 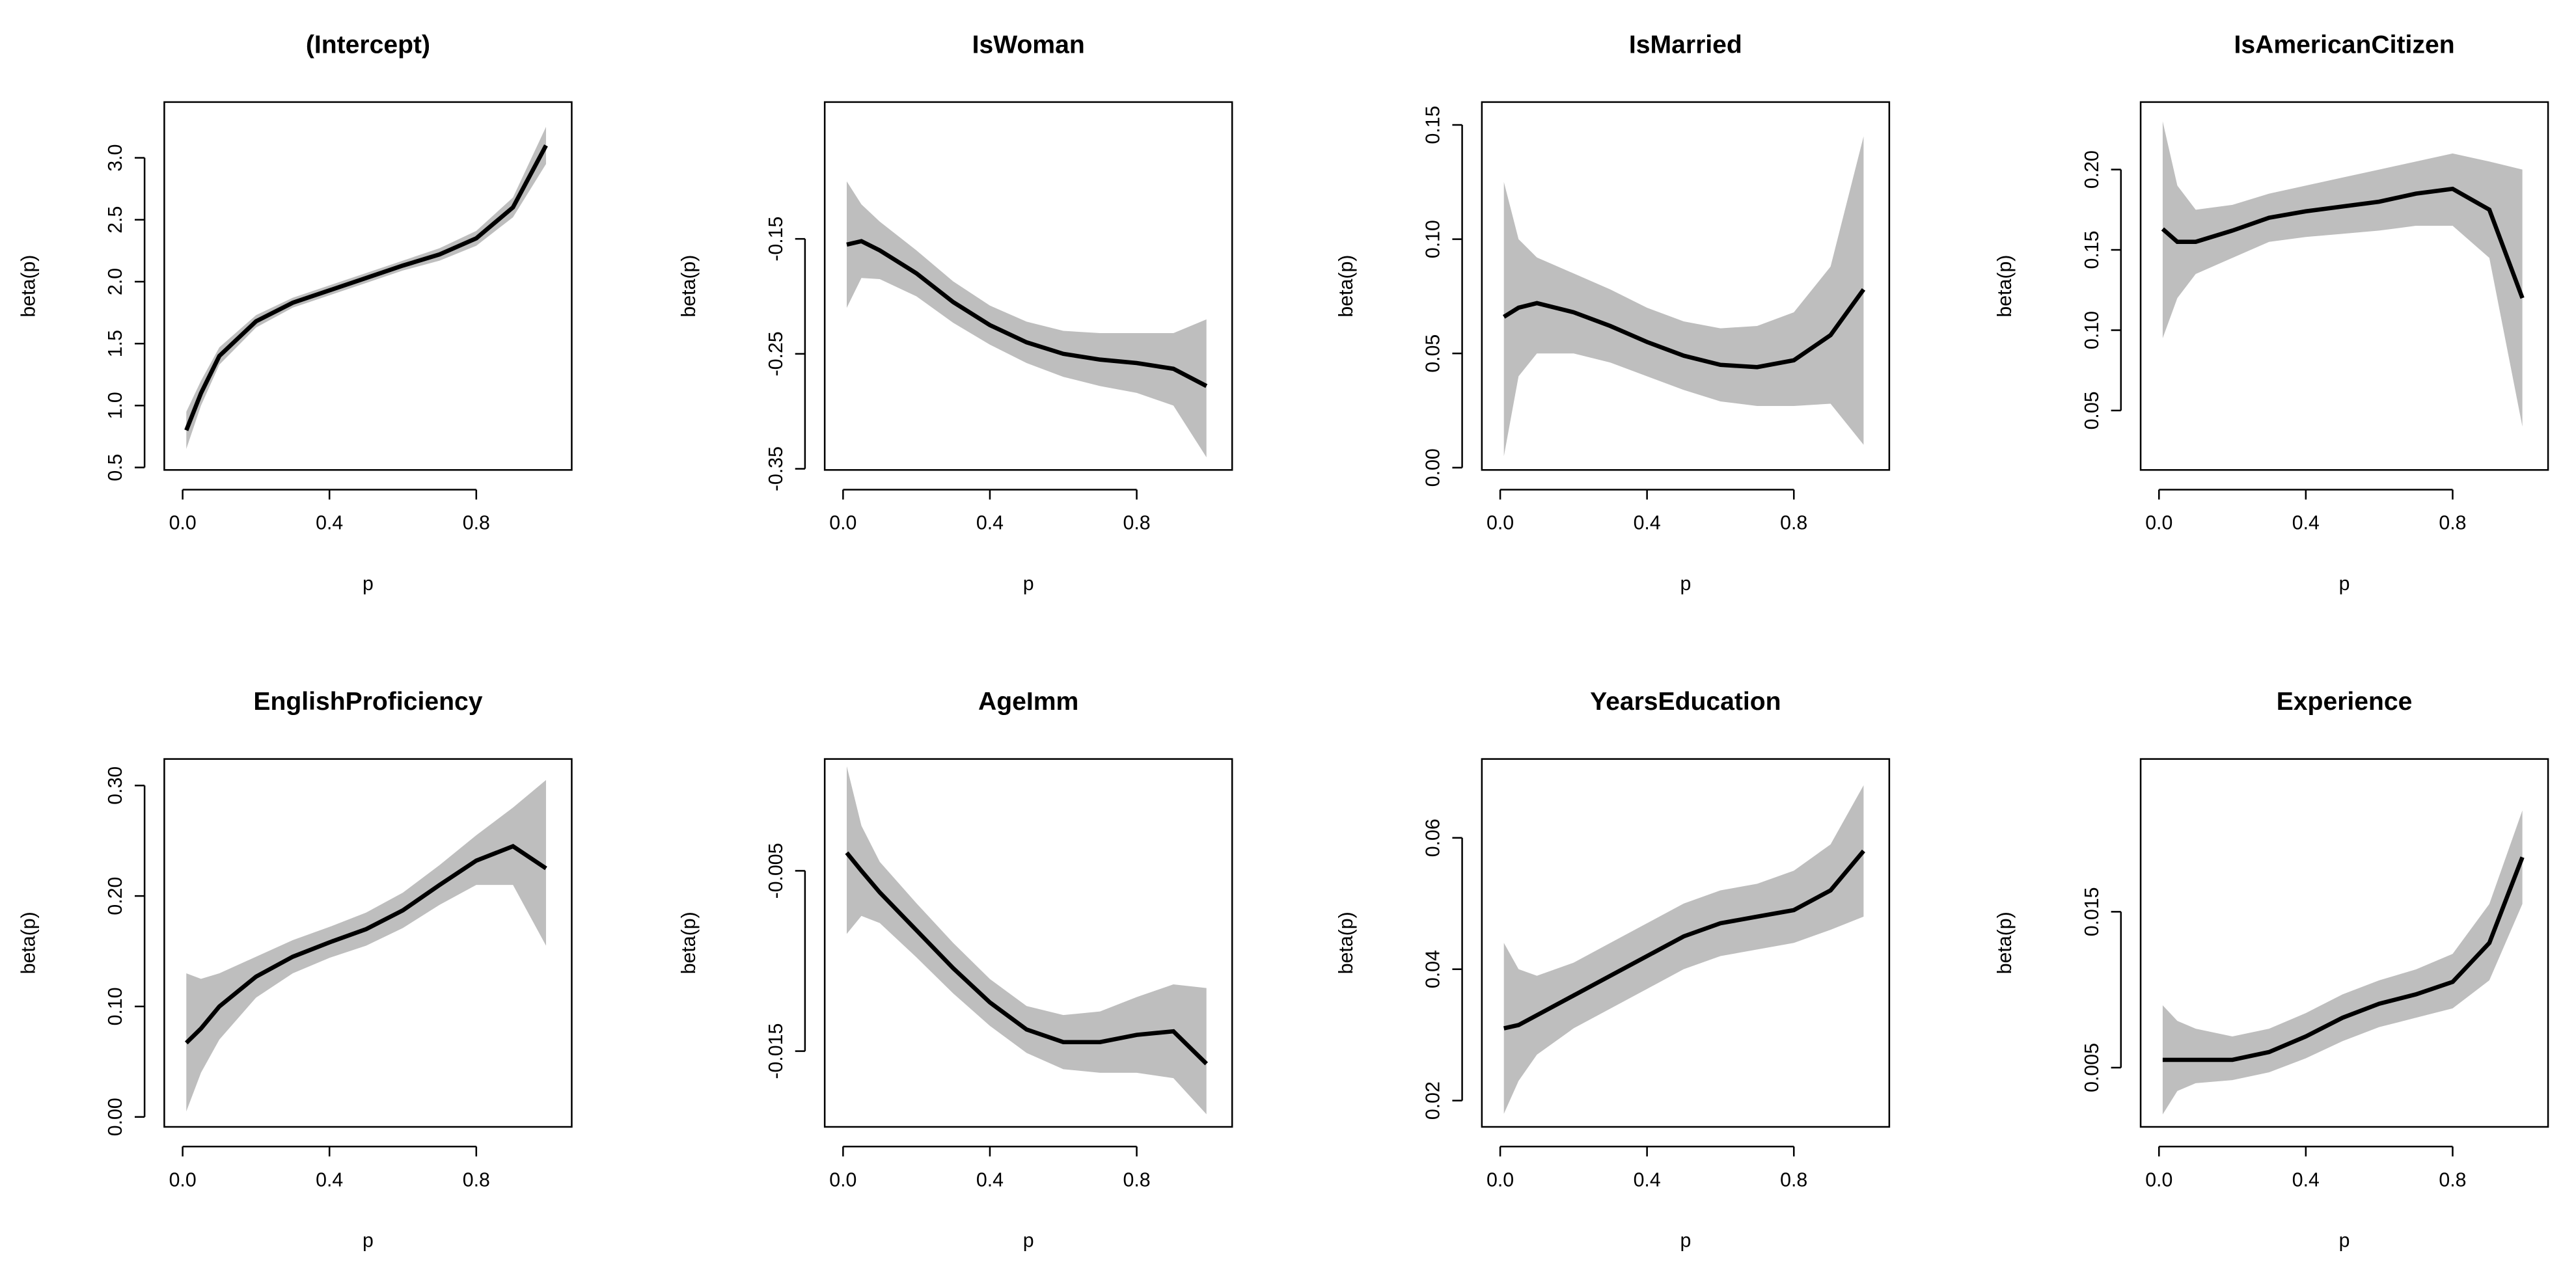 What do you see at coordinates (116, 786) in the screenshot?
I see `y-tick-label: 0.30` at bounding box center [116, 786].